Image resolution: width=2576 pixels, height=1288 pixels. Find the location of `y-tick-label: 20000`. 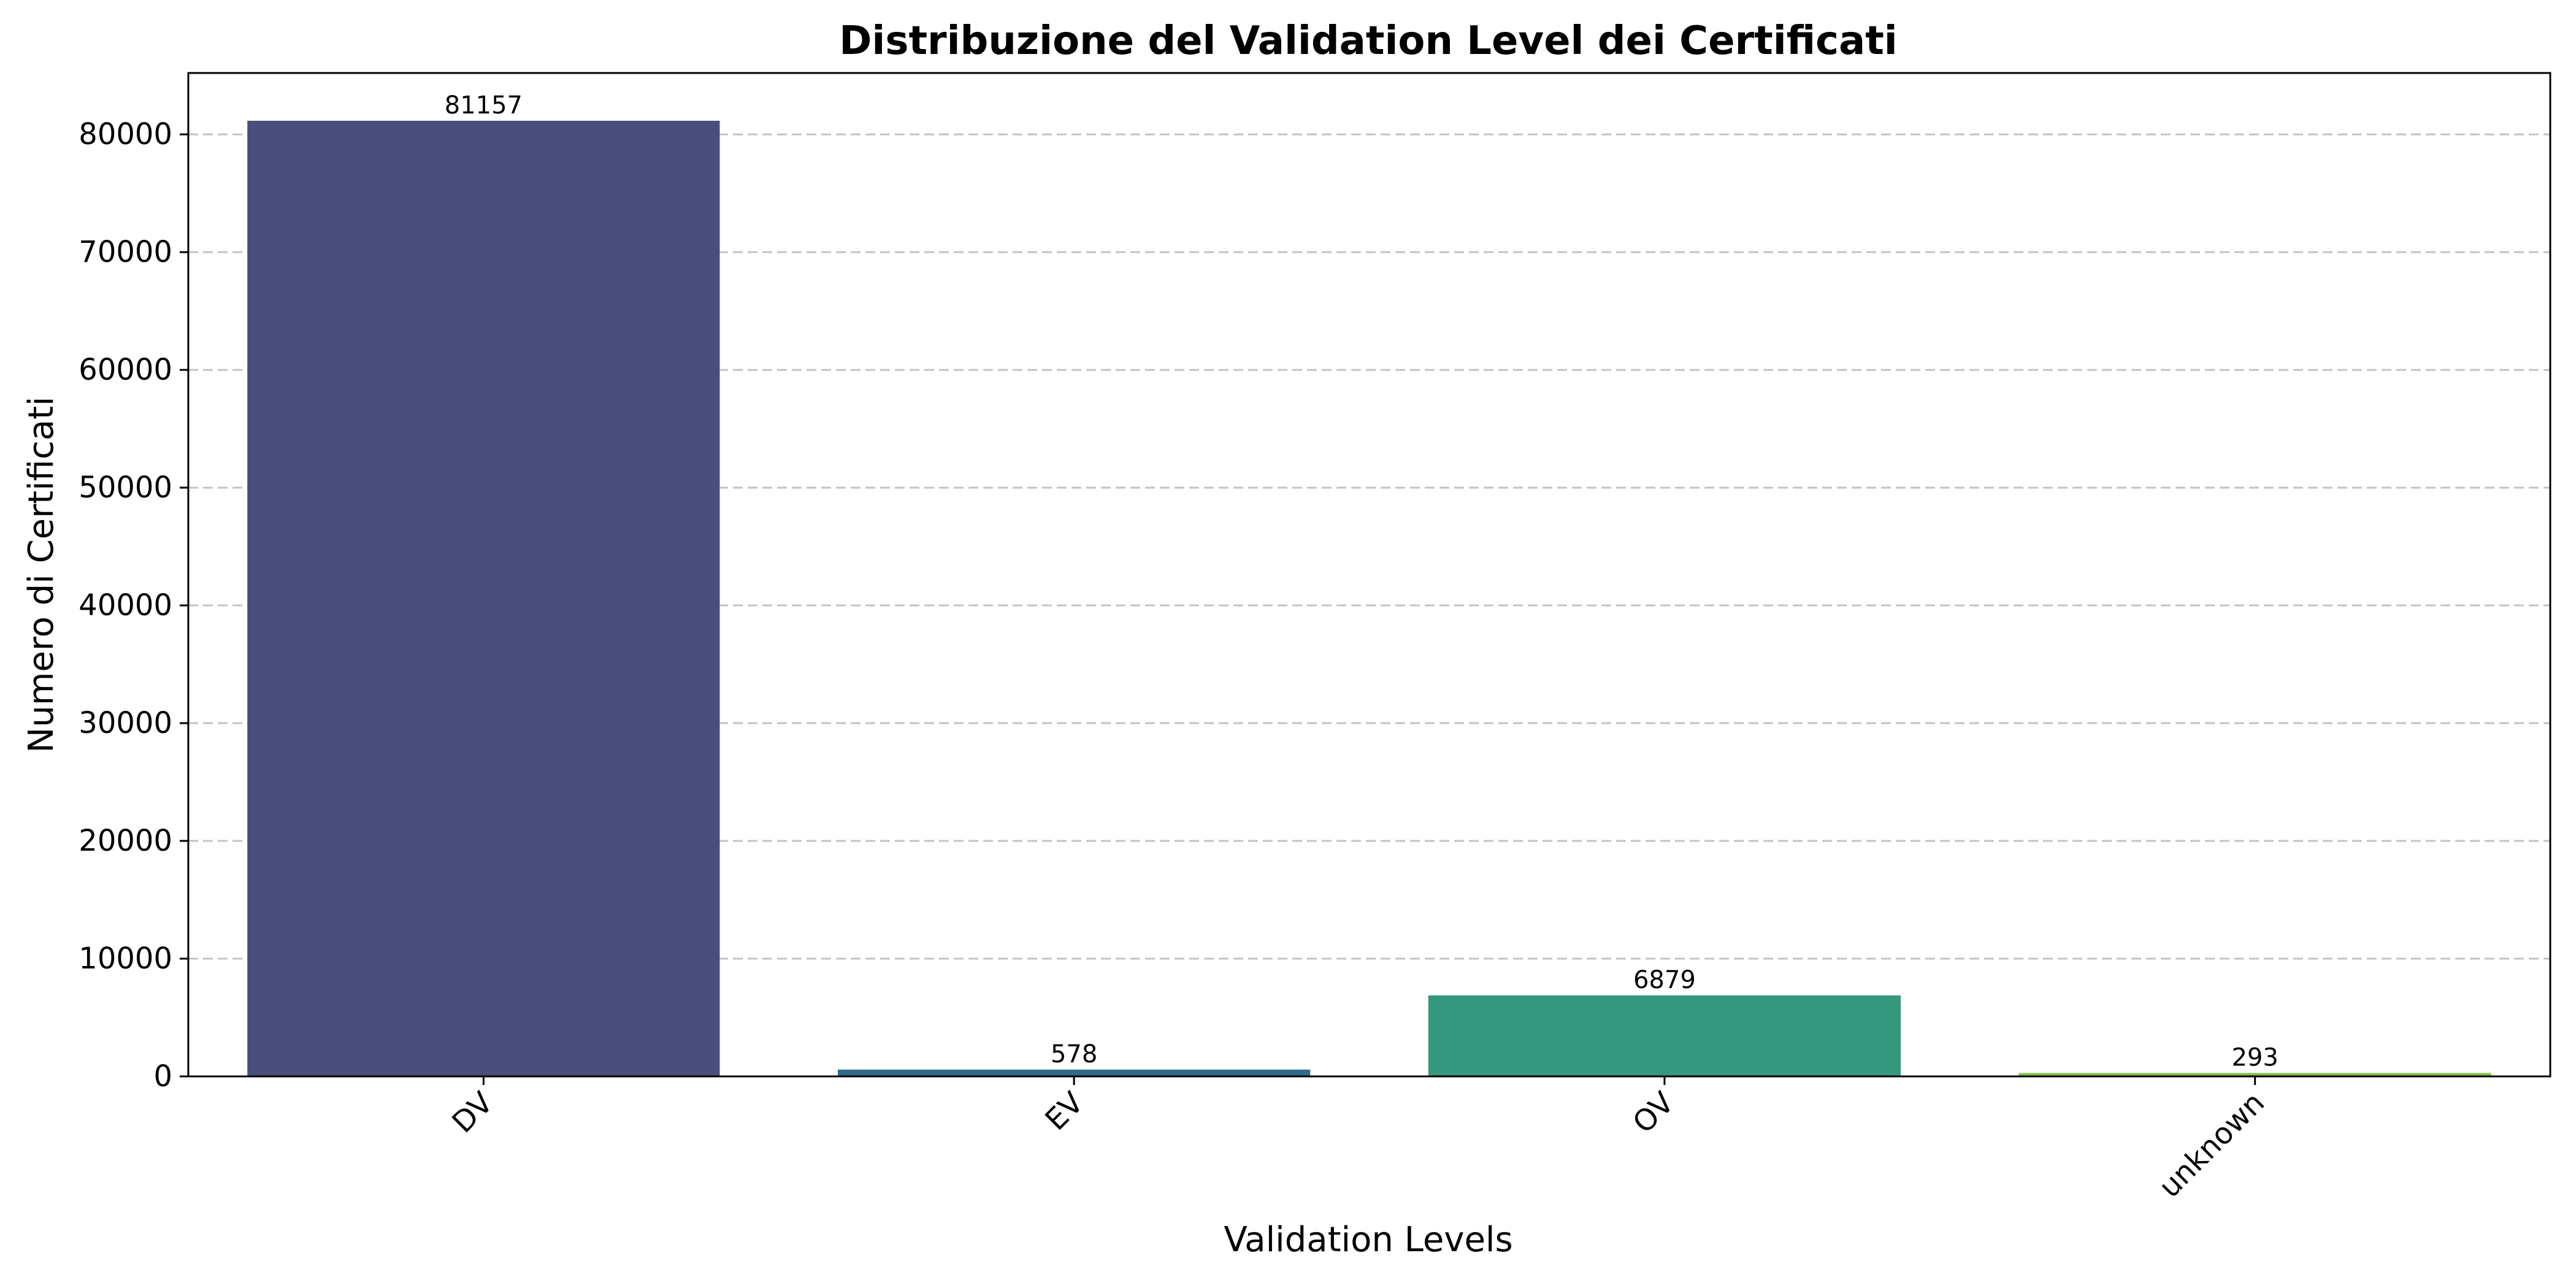

y-tick-label: 20000 is located at coordinates (125, 841).